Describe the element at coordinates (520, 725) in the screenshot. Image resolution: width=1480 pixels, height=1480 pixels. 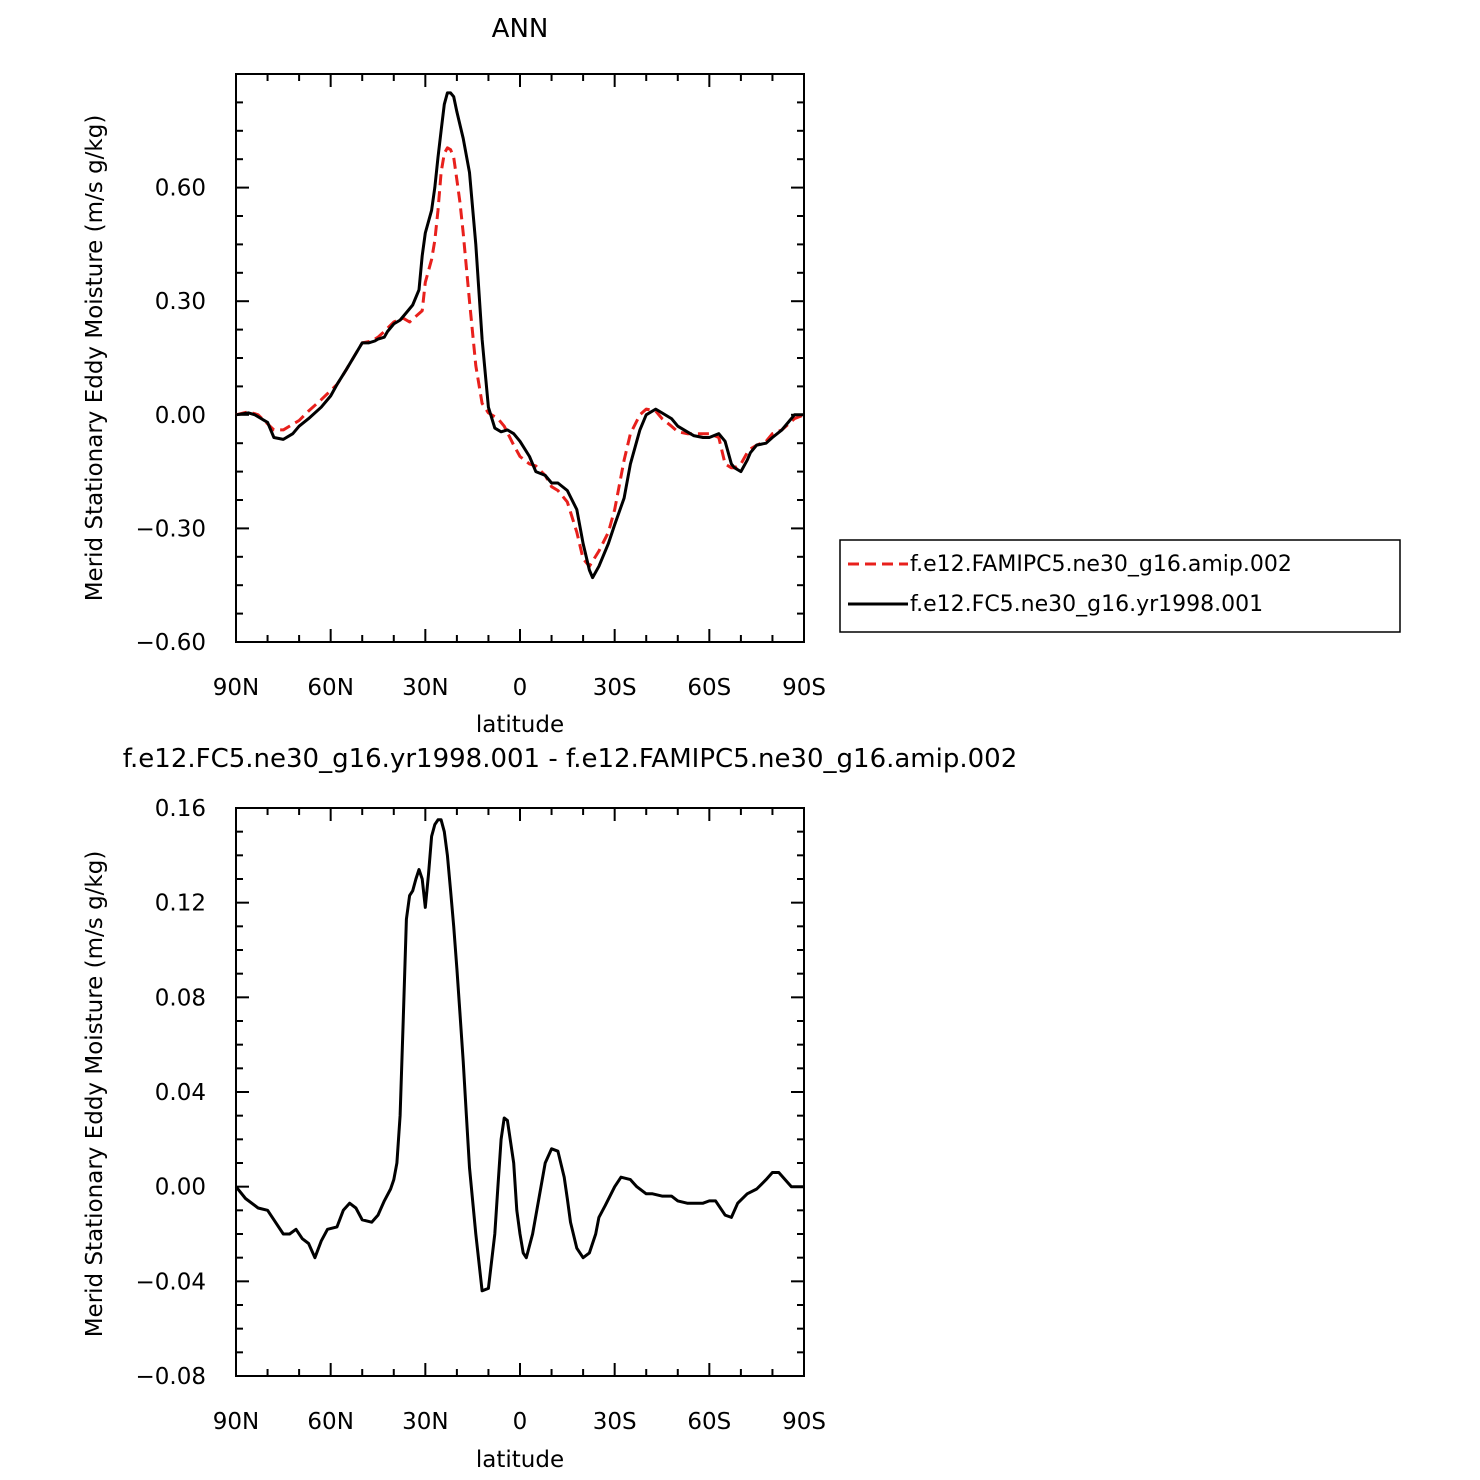
I see `top-chart-xlabel: latitude` at that location.